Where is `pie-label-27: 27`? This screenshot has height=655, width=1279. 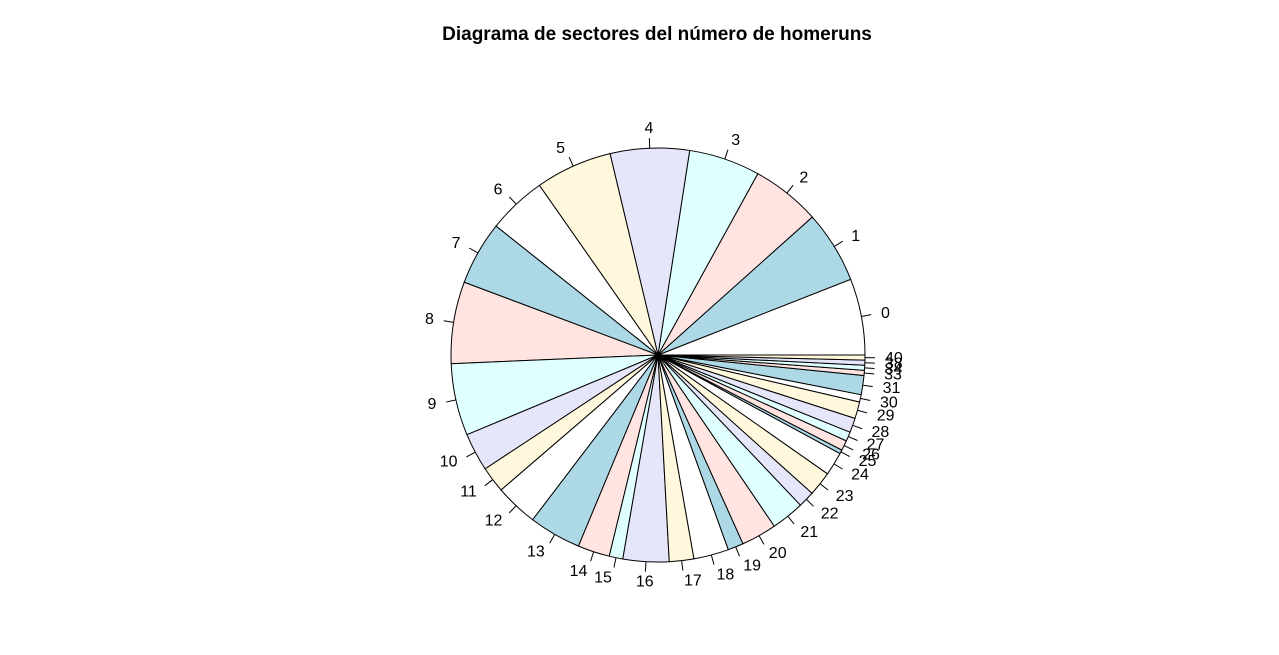
pie-label-27: 27 is located at coordinates (876, 444).